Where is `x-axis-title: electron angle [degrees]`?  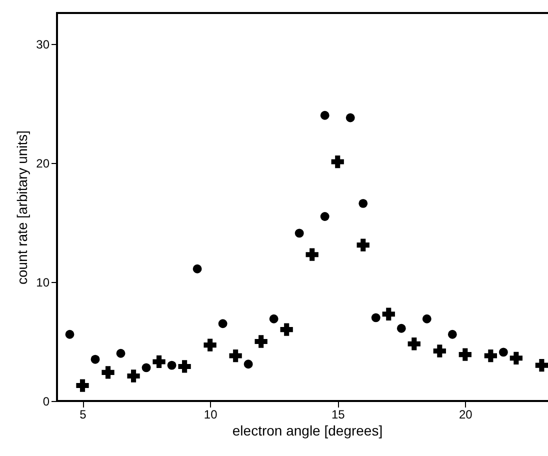 x-axis-title: electron angle [degrees] is located at coordinates (307, 430).